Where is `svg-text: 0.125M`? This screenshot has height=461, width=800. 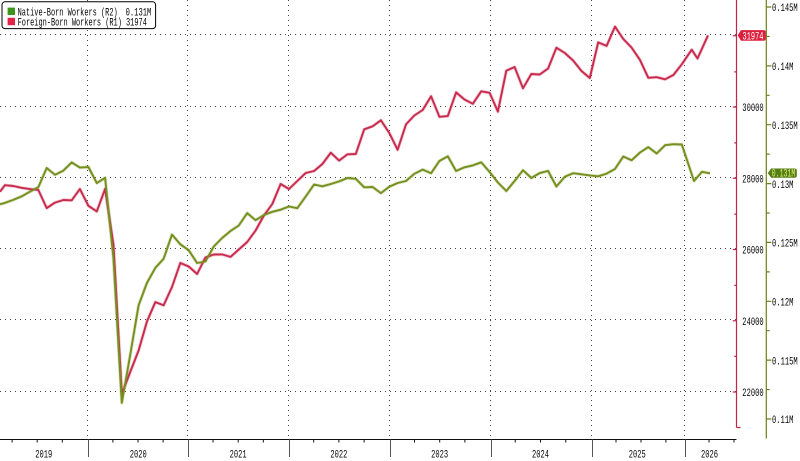 svg-text: 0.125M is located at coordinates (785, 245).